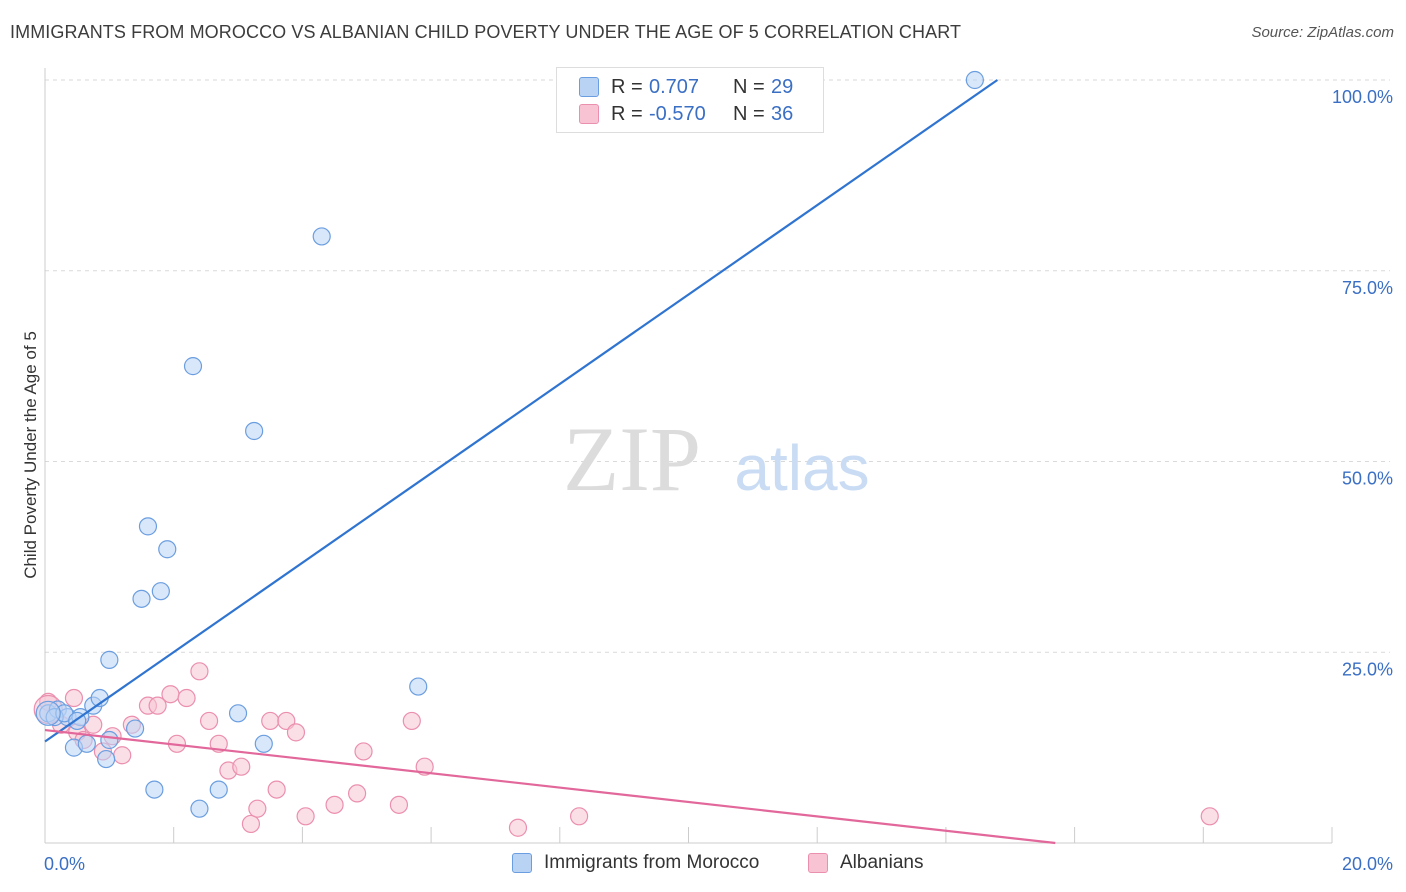 The image size is (1406, 892). I want to click on legend-row-albanians: R = -0.570 N = 36, so click(686, 114).